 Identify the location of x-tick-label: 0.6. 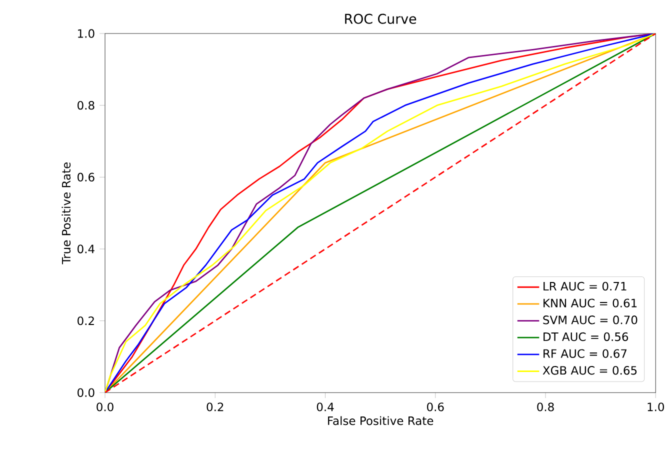
(435, 407).